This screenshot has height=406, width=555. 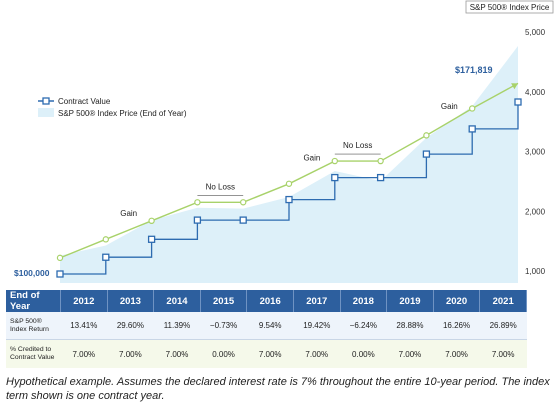 What do you see at coordinates (270, 326) in the screenshot?
I see `table-cell: 9.54%` at bounding box center [270, 326].